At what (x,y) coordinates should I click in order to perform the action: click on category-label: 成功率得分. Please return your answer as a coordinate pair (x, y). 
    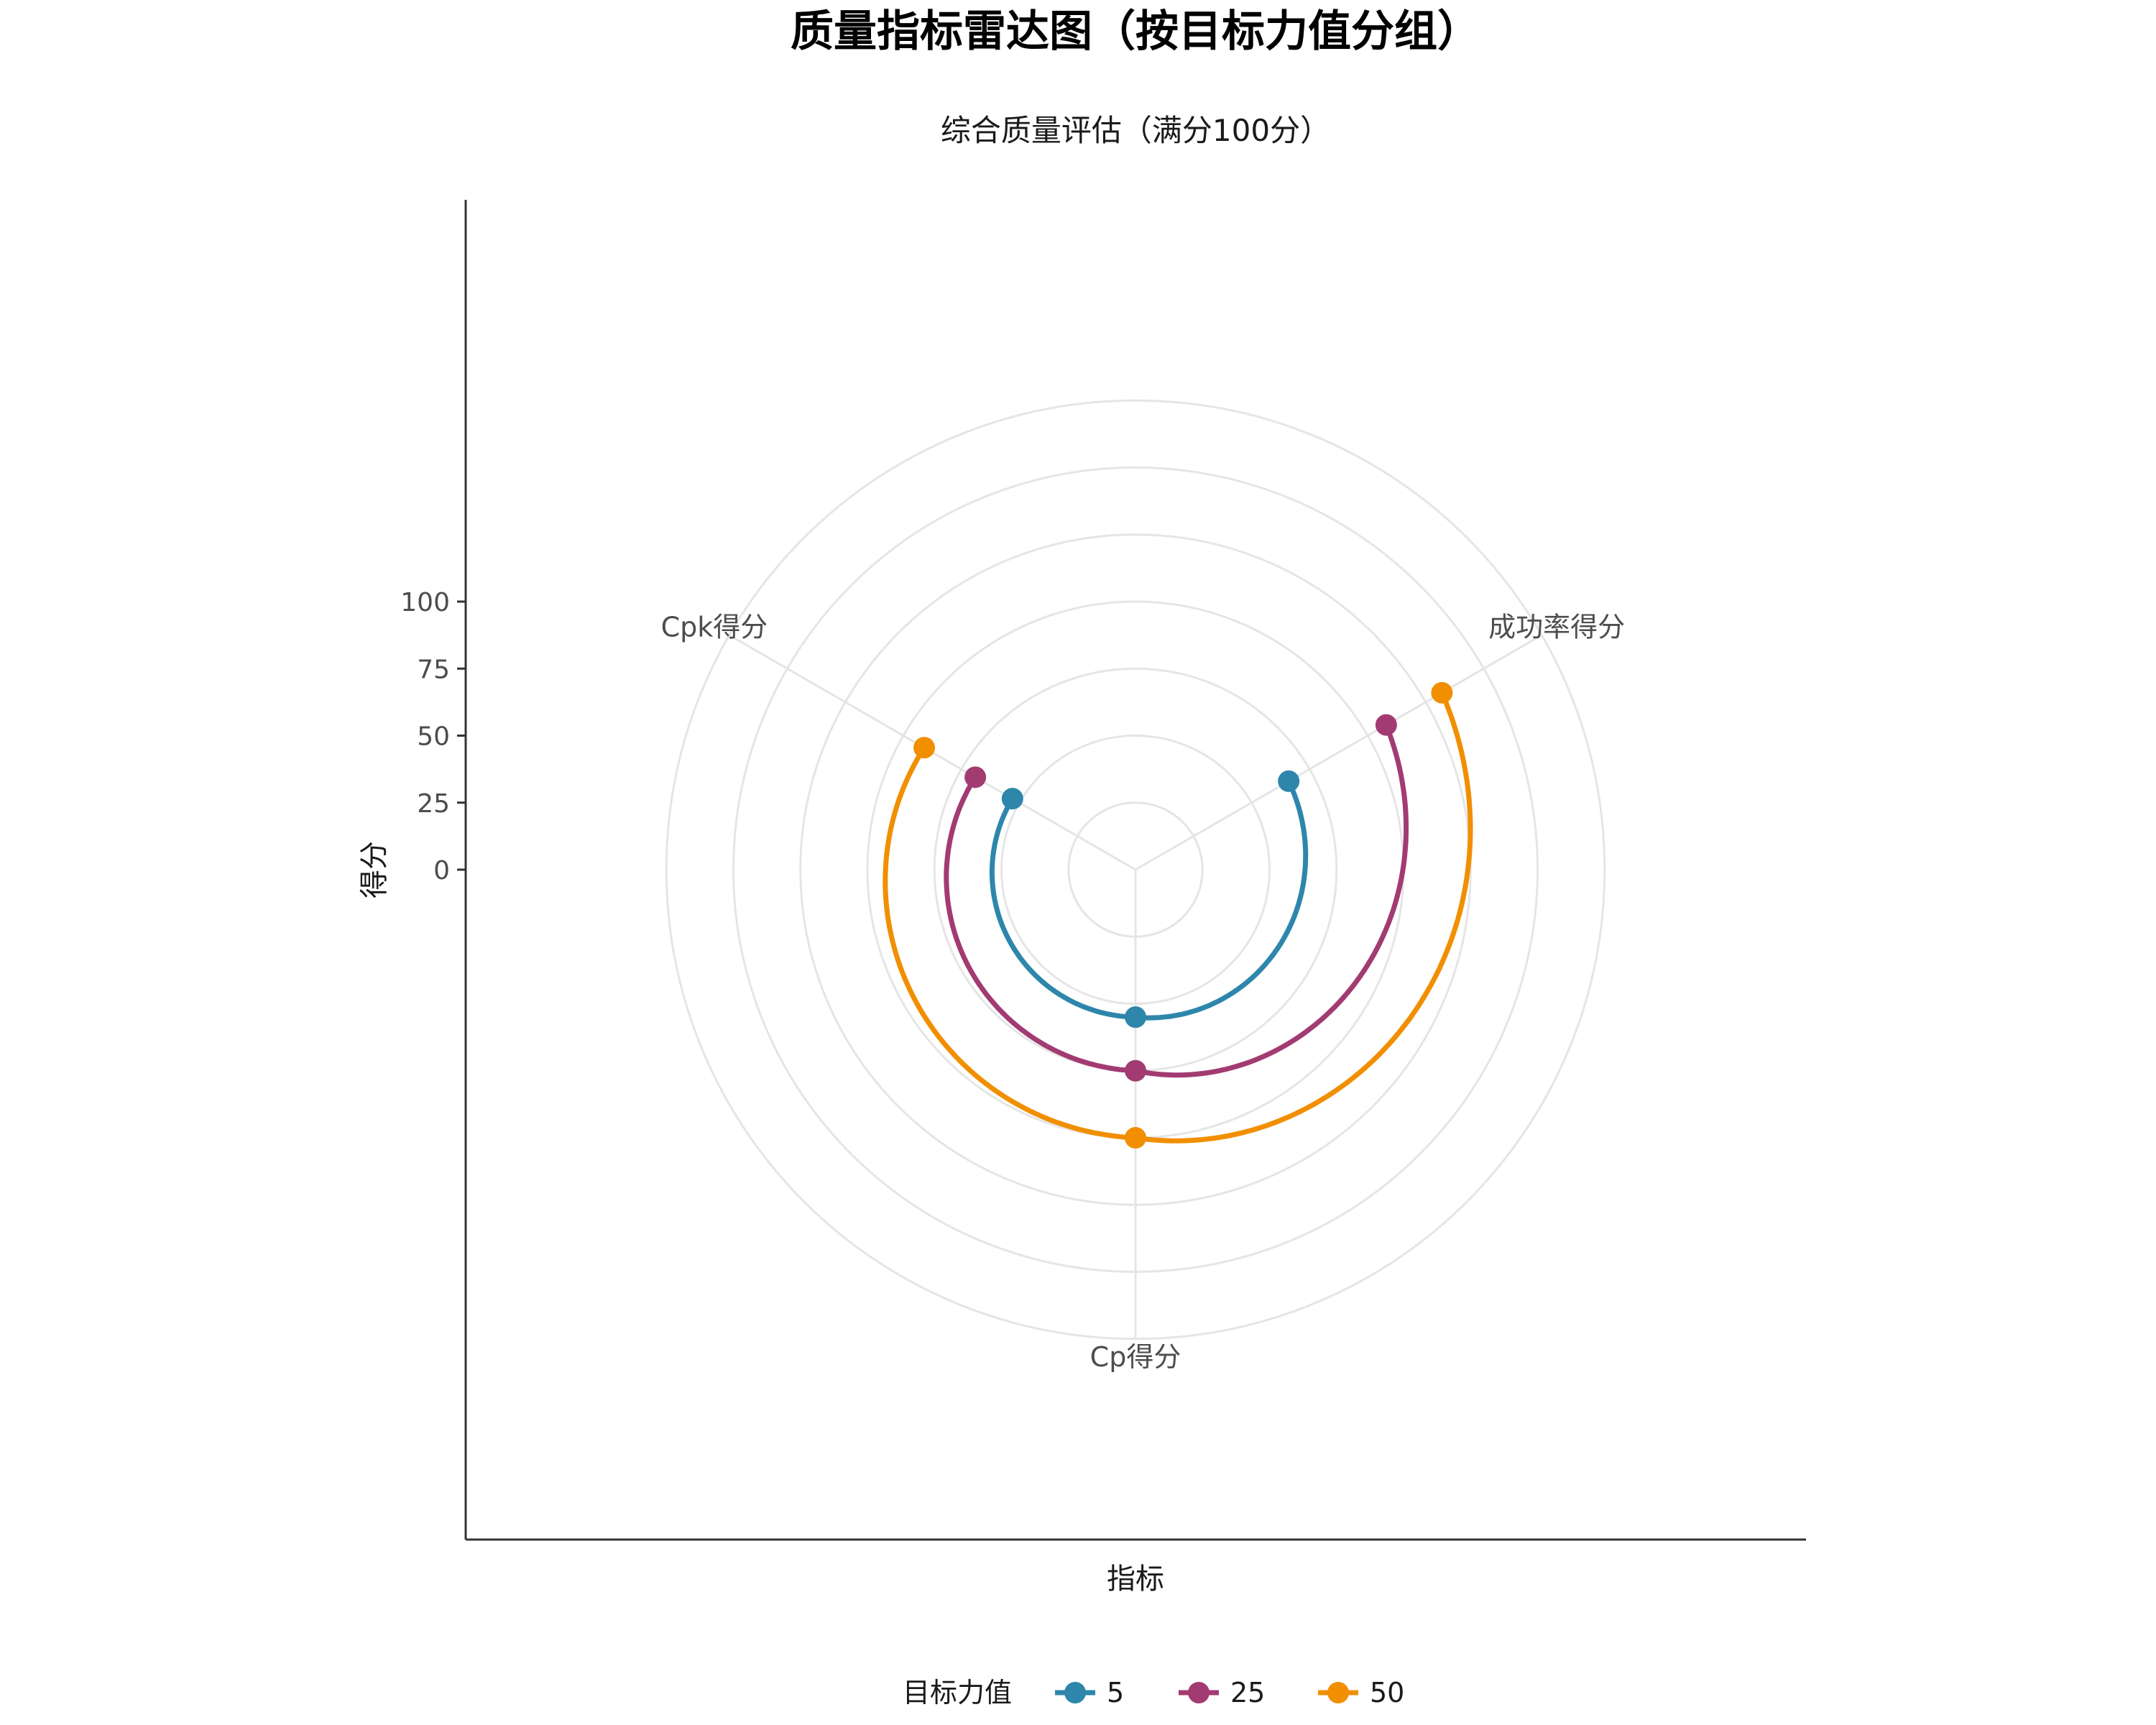
    Looking at the image, I should click on (1557, 627).